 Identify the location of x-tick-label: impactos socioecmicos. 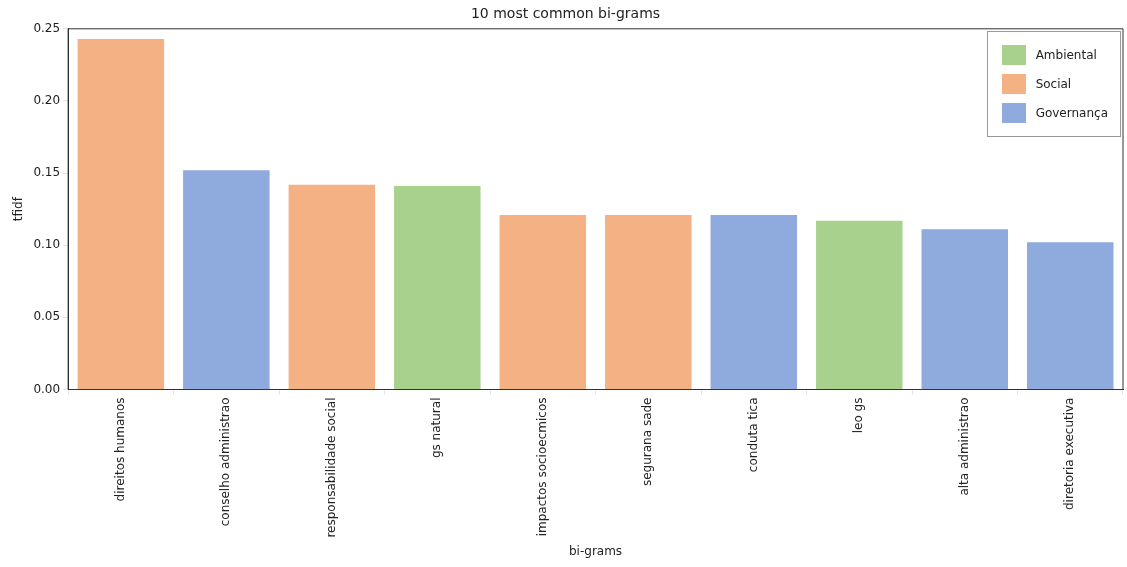
(541, 467).